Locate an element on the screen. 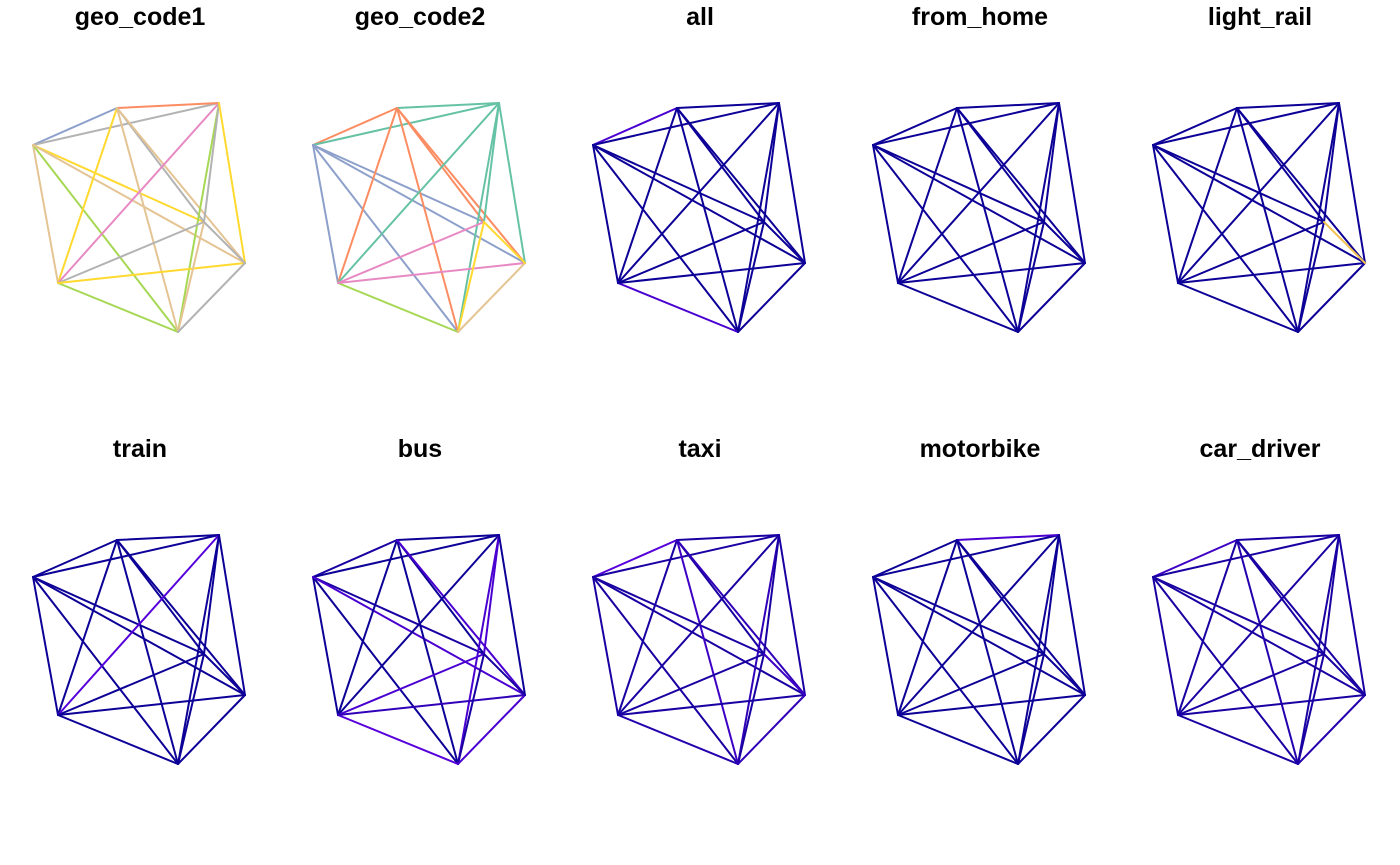 The width and height of the screenshot is (1400, 865). panel-title: car_driver is located at coordinates (1260, 449).